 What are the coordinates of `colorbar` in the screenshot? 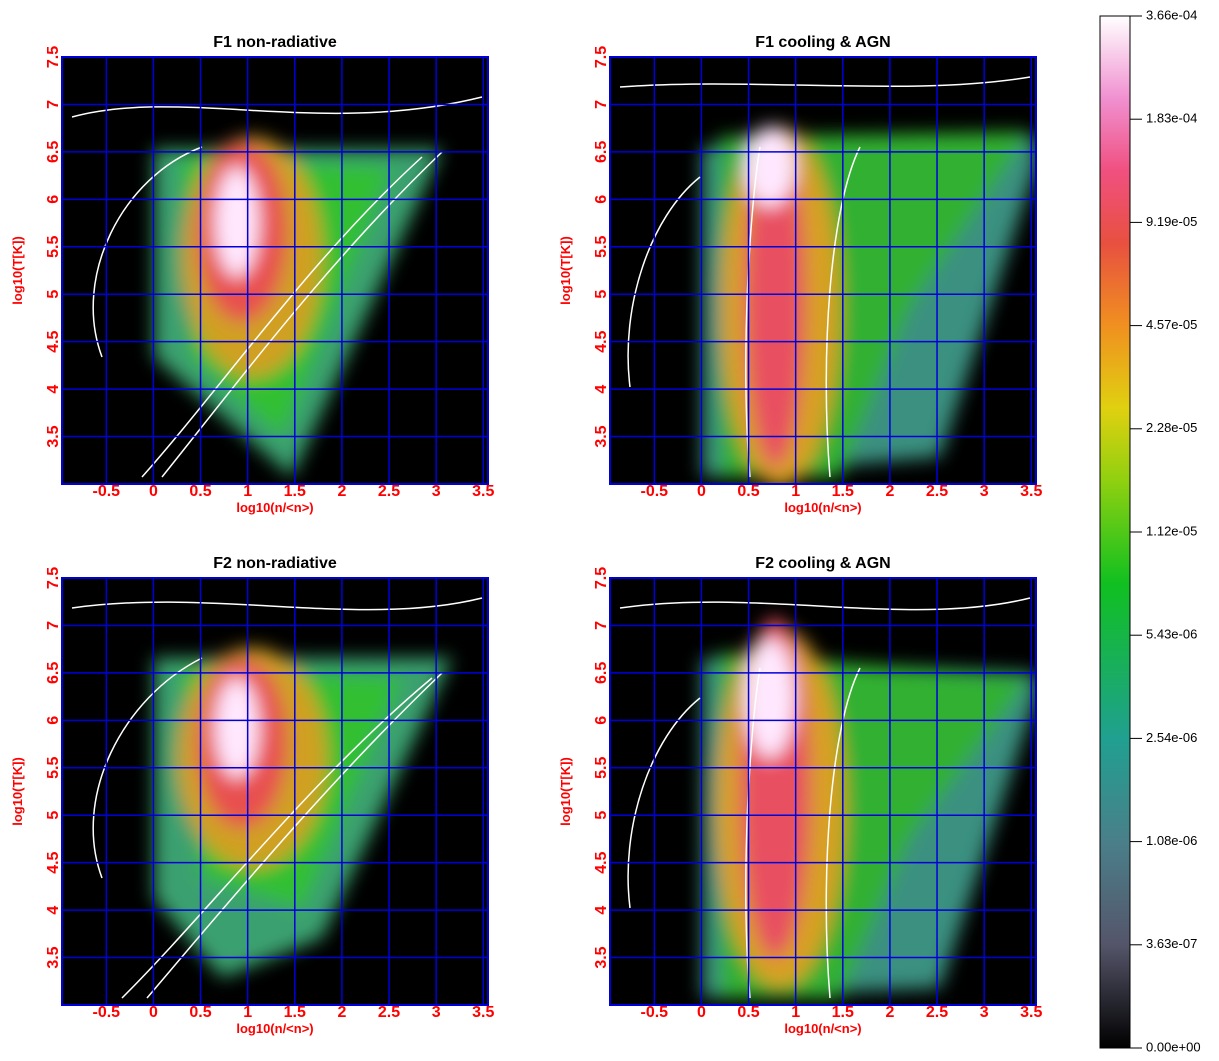 It's located at (1115, 532).